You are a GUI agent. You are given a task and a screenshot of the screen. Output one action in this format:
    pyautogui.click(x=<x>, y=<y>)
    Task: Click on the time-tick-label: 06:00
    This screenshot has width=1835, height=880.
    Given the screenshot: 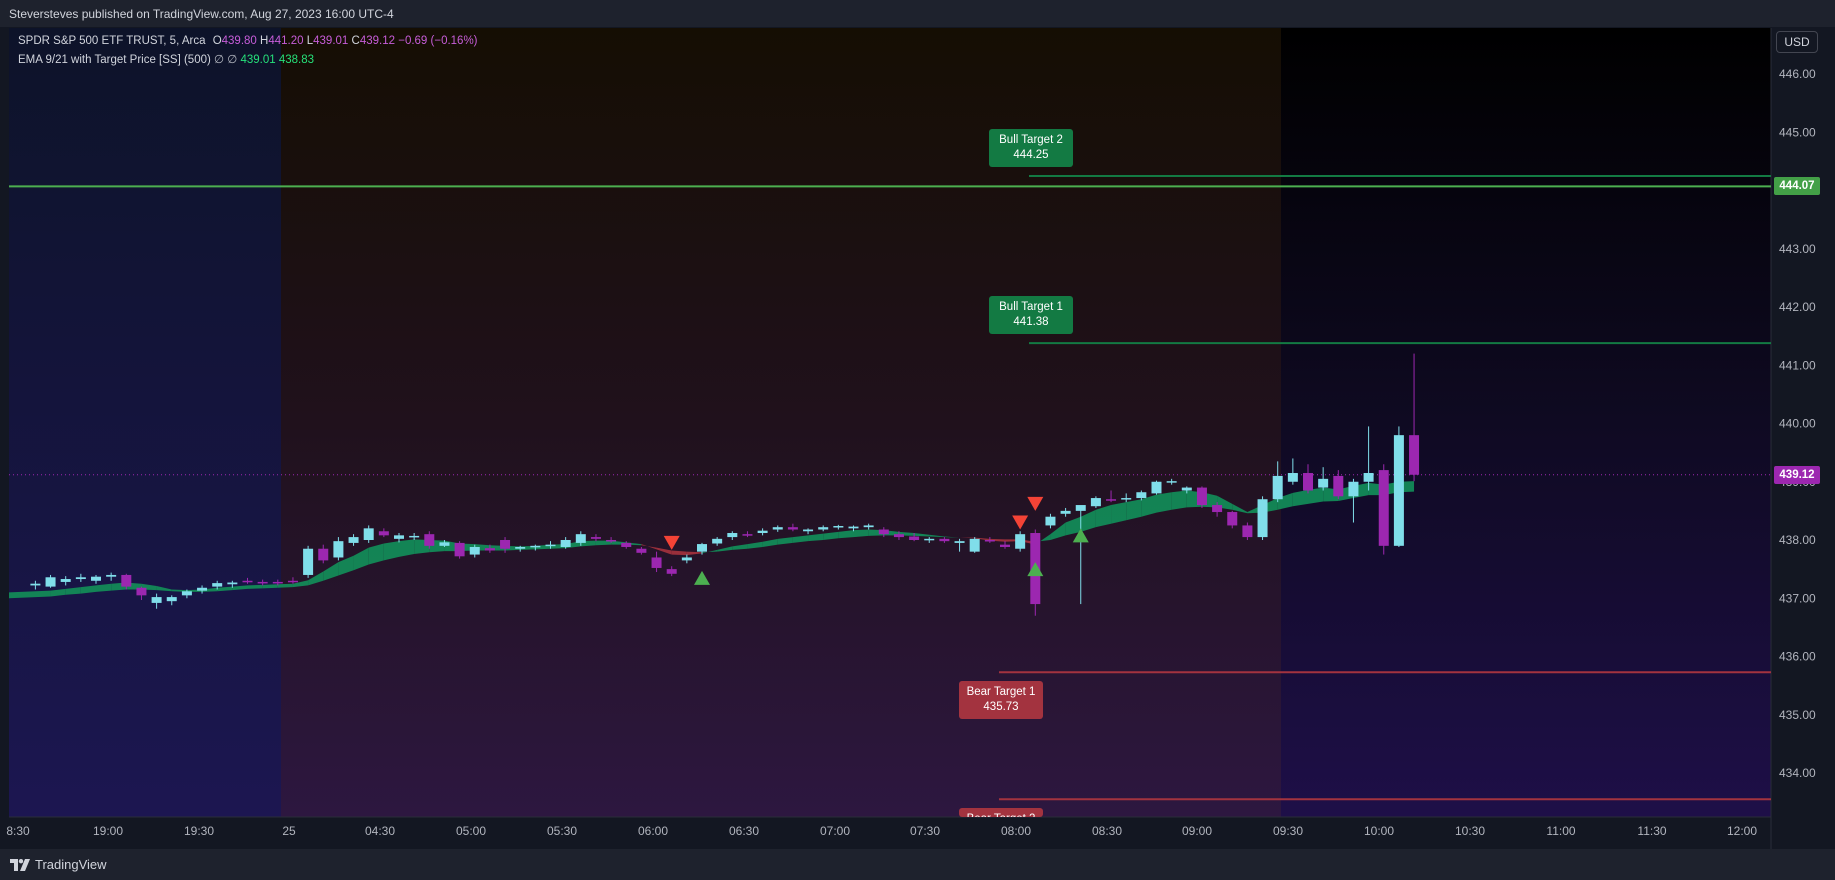 What is the action you would take?
    pyautogui.click(x=653, y=831)
    